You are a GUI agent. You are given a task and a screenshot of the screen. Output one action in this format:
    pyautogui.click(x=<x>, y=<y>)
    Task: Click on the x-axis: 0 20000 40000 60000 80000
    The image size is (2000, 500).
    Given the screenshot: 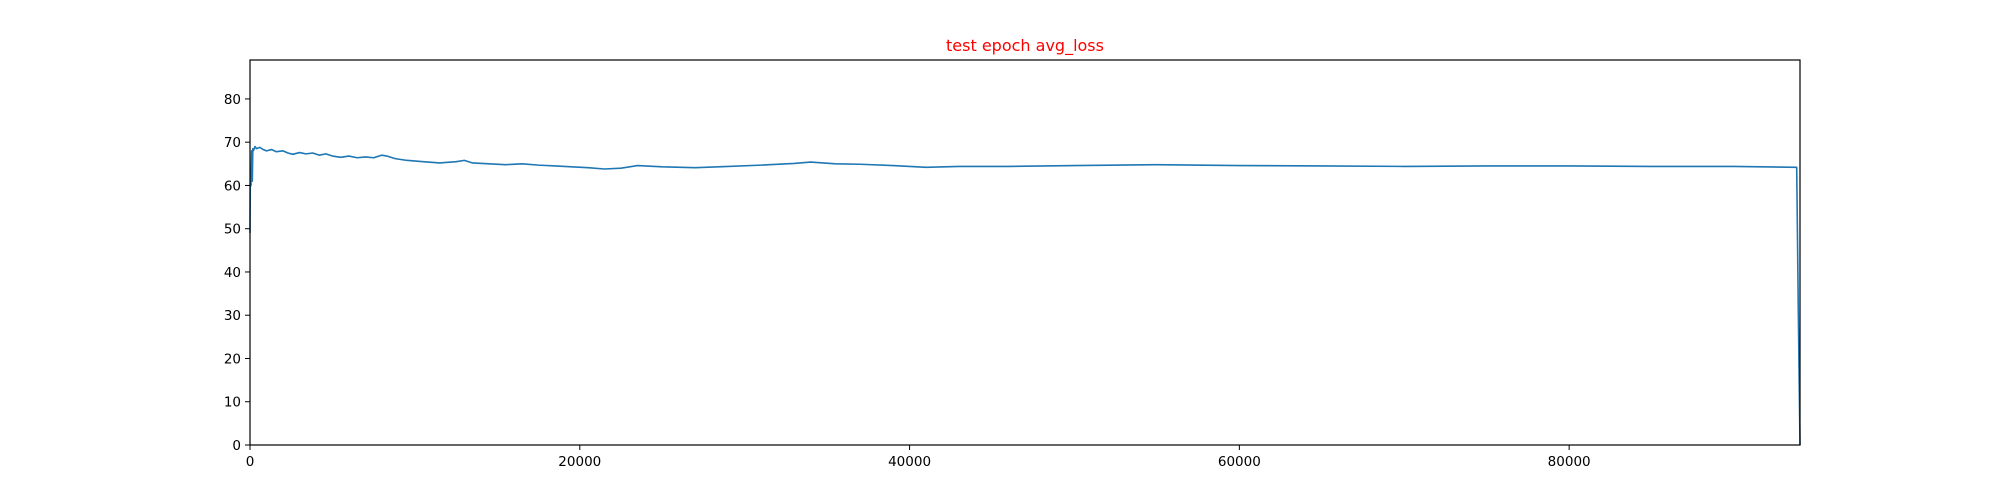 What is the action you would take?
    pyautogui.click(x=918, y=457)
    